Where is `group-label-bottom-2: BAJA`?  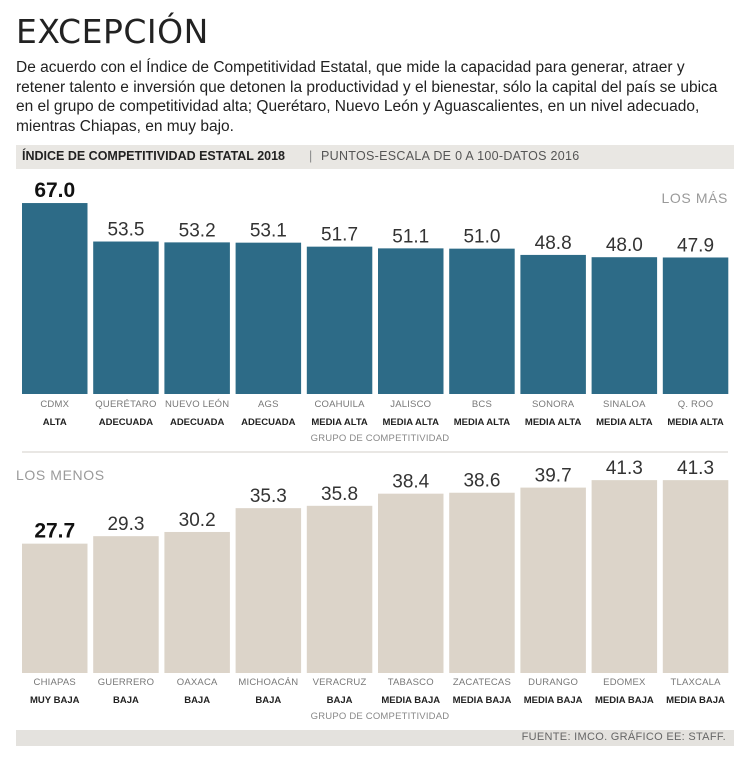
group-label-bottom-2: BAJA is located at coordinates (197, 700).